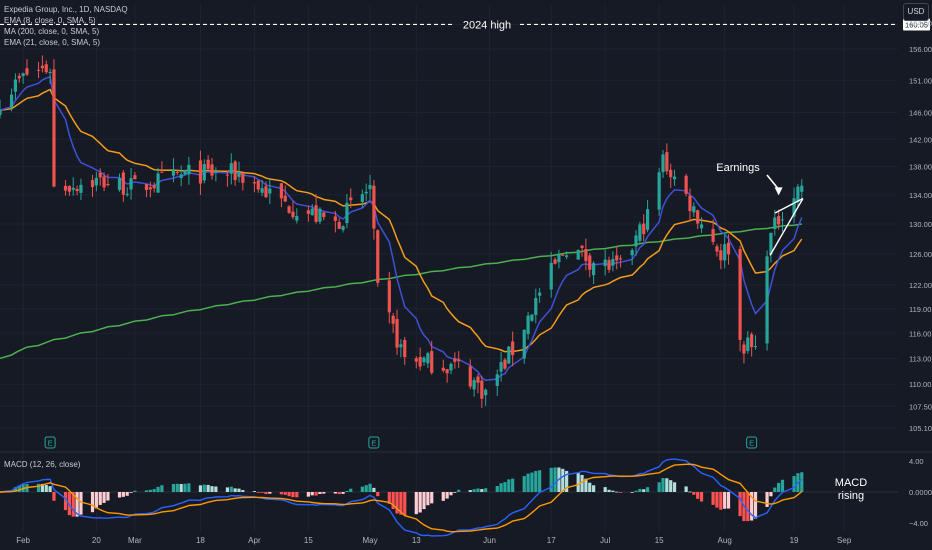  I want to click on x-tick-label: Feb, so click(23, 540).